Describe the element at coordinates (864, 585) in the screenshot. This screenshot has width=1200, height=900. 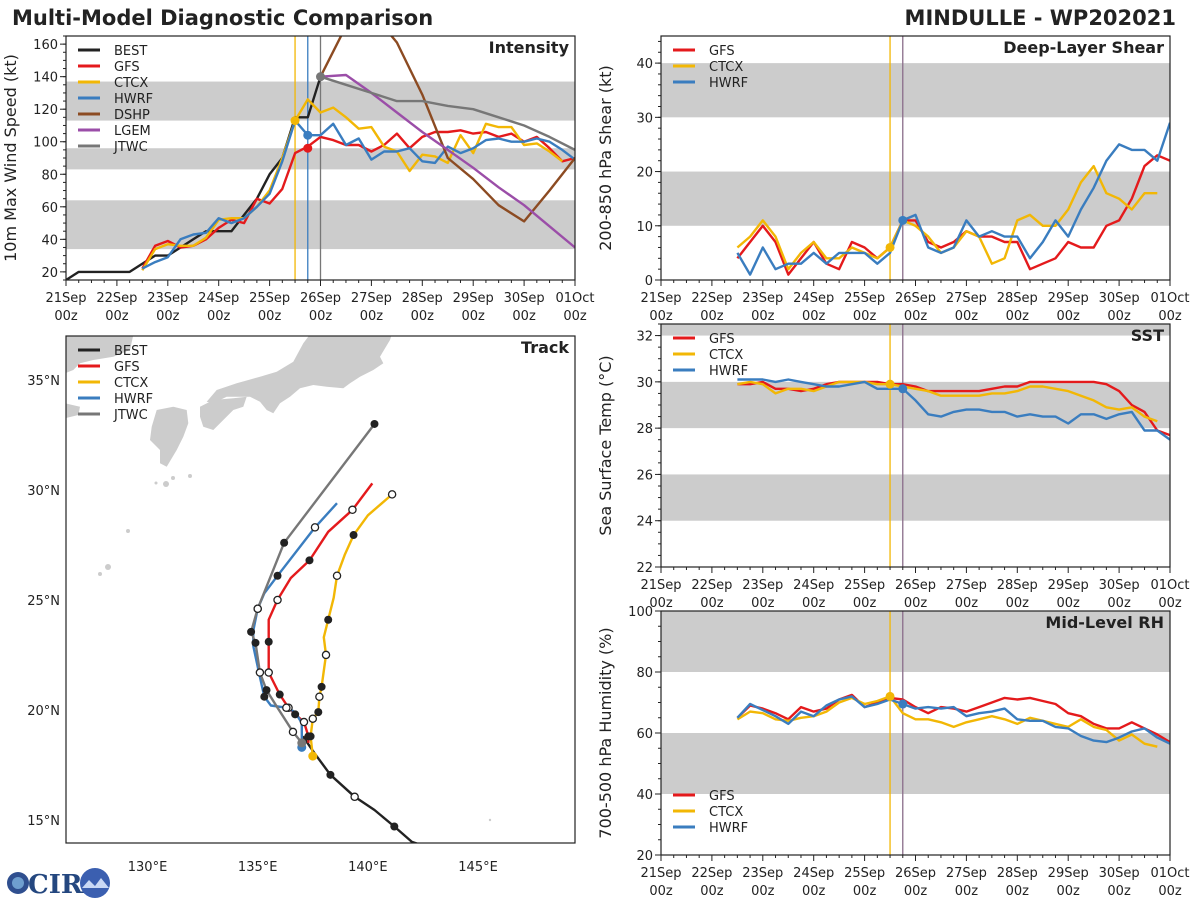
I see `x-tick-label: 25Sep` at that location.